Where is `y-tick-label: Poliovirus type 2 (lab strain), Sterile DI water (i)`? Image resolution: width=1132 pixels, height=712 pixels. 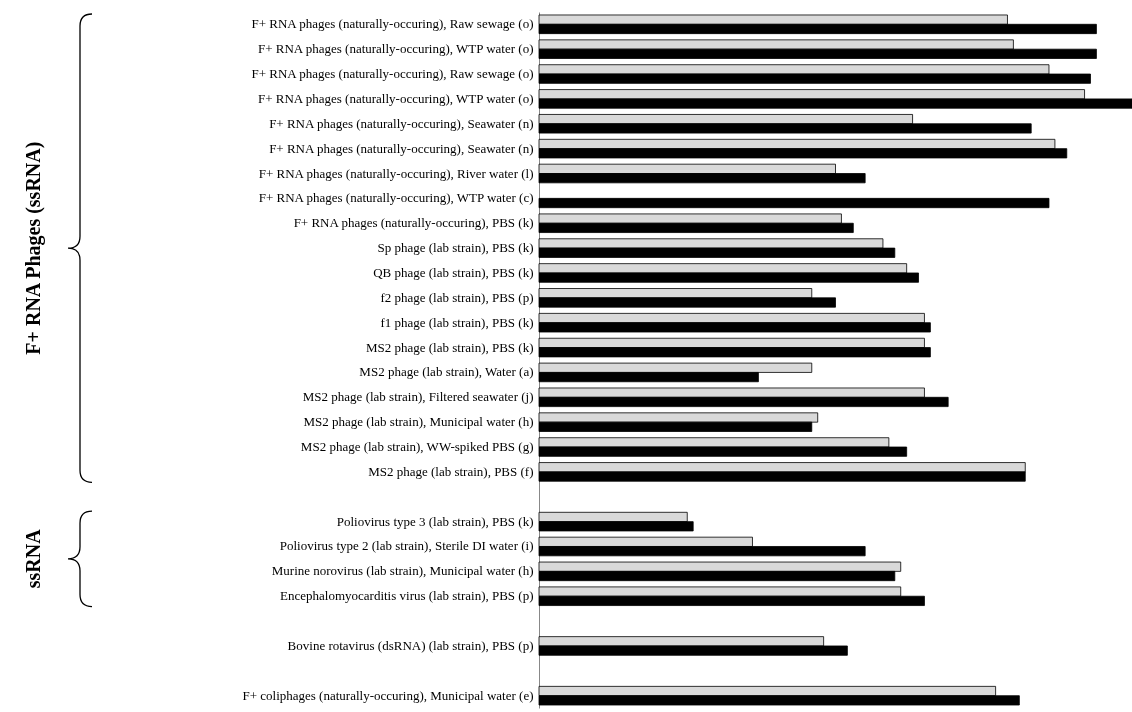 y-tick-label: Poliovirus type 2 (lab strain), Sterile DI water (i) is located at coordinates (406, 546).